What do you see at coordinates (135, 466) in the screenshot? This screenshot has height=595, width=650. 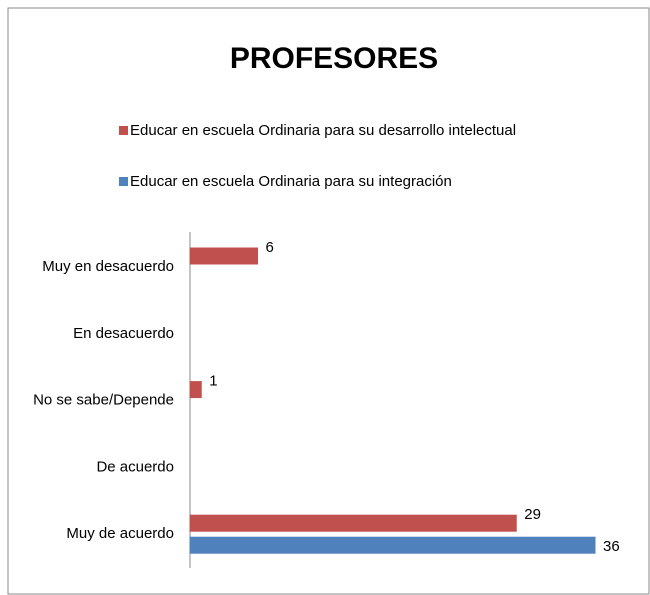 I see `y-tick-label: De acuerdo` at bounding box center [135, 466].